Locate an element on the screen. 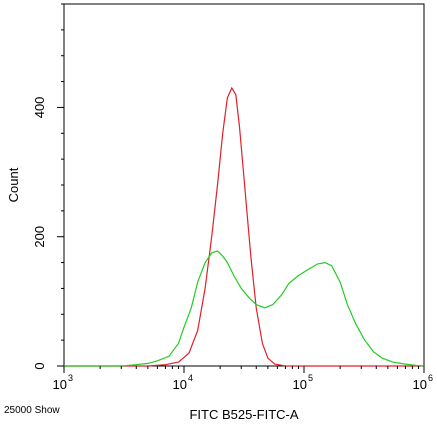 This screenshot has height=425, width=437. y-axis-title: Count is located at coordinates (13, 184).